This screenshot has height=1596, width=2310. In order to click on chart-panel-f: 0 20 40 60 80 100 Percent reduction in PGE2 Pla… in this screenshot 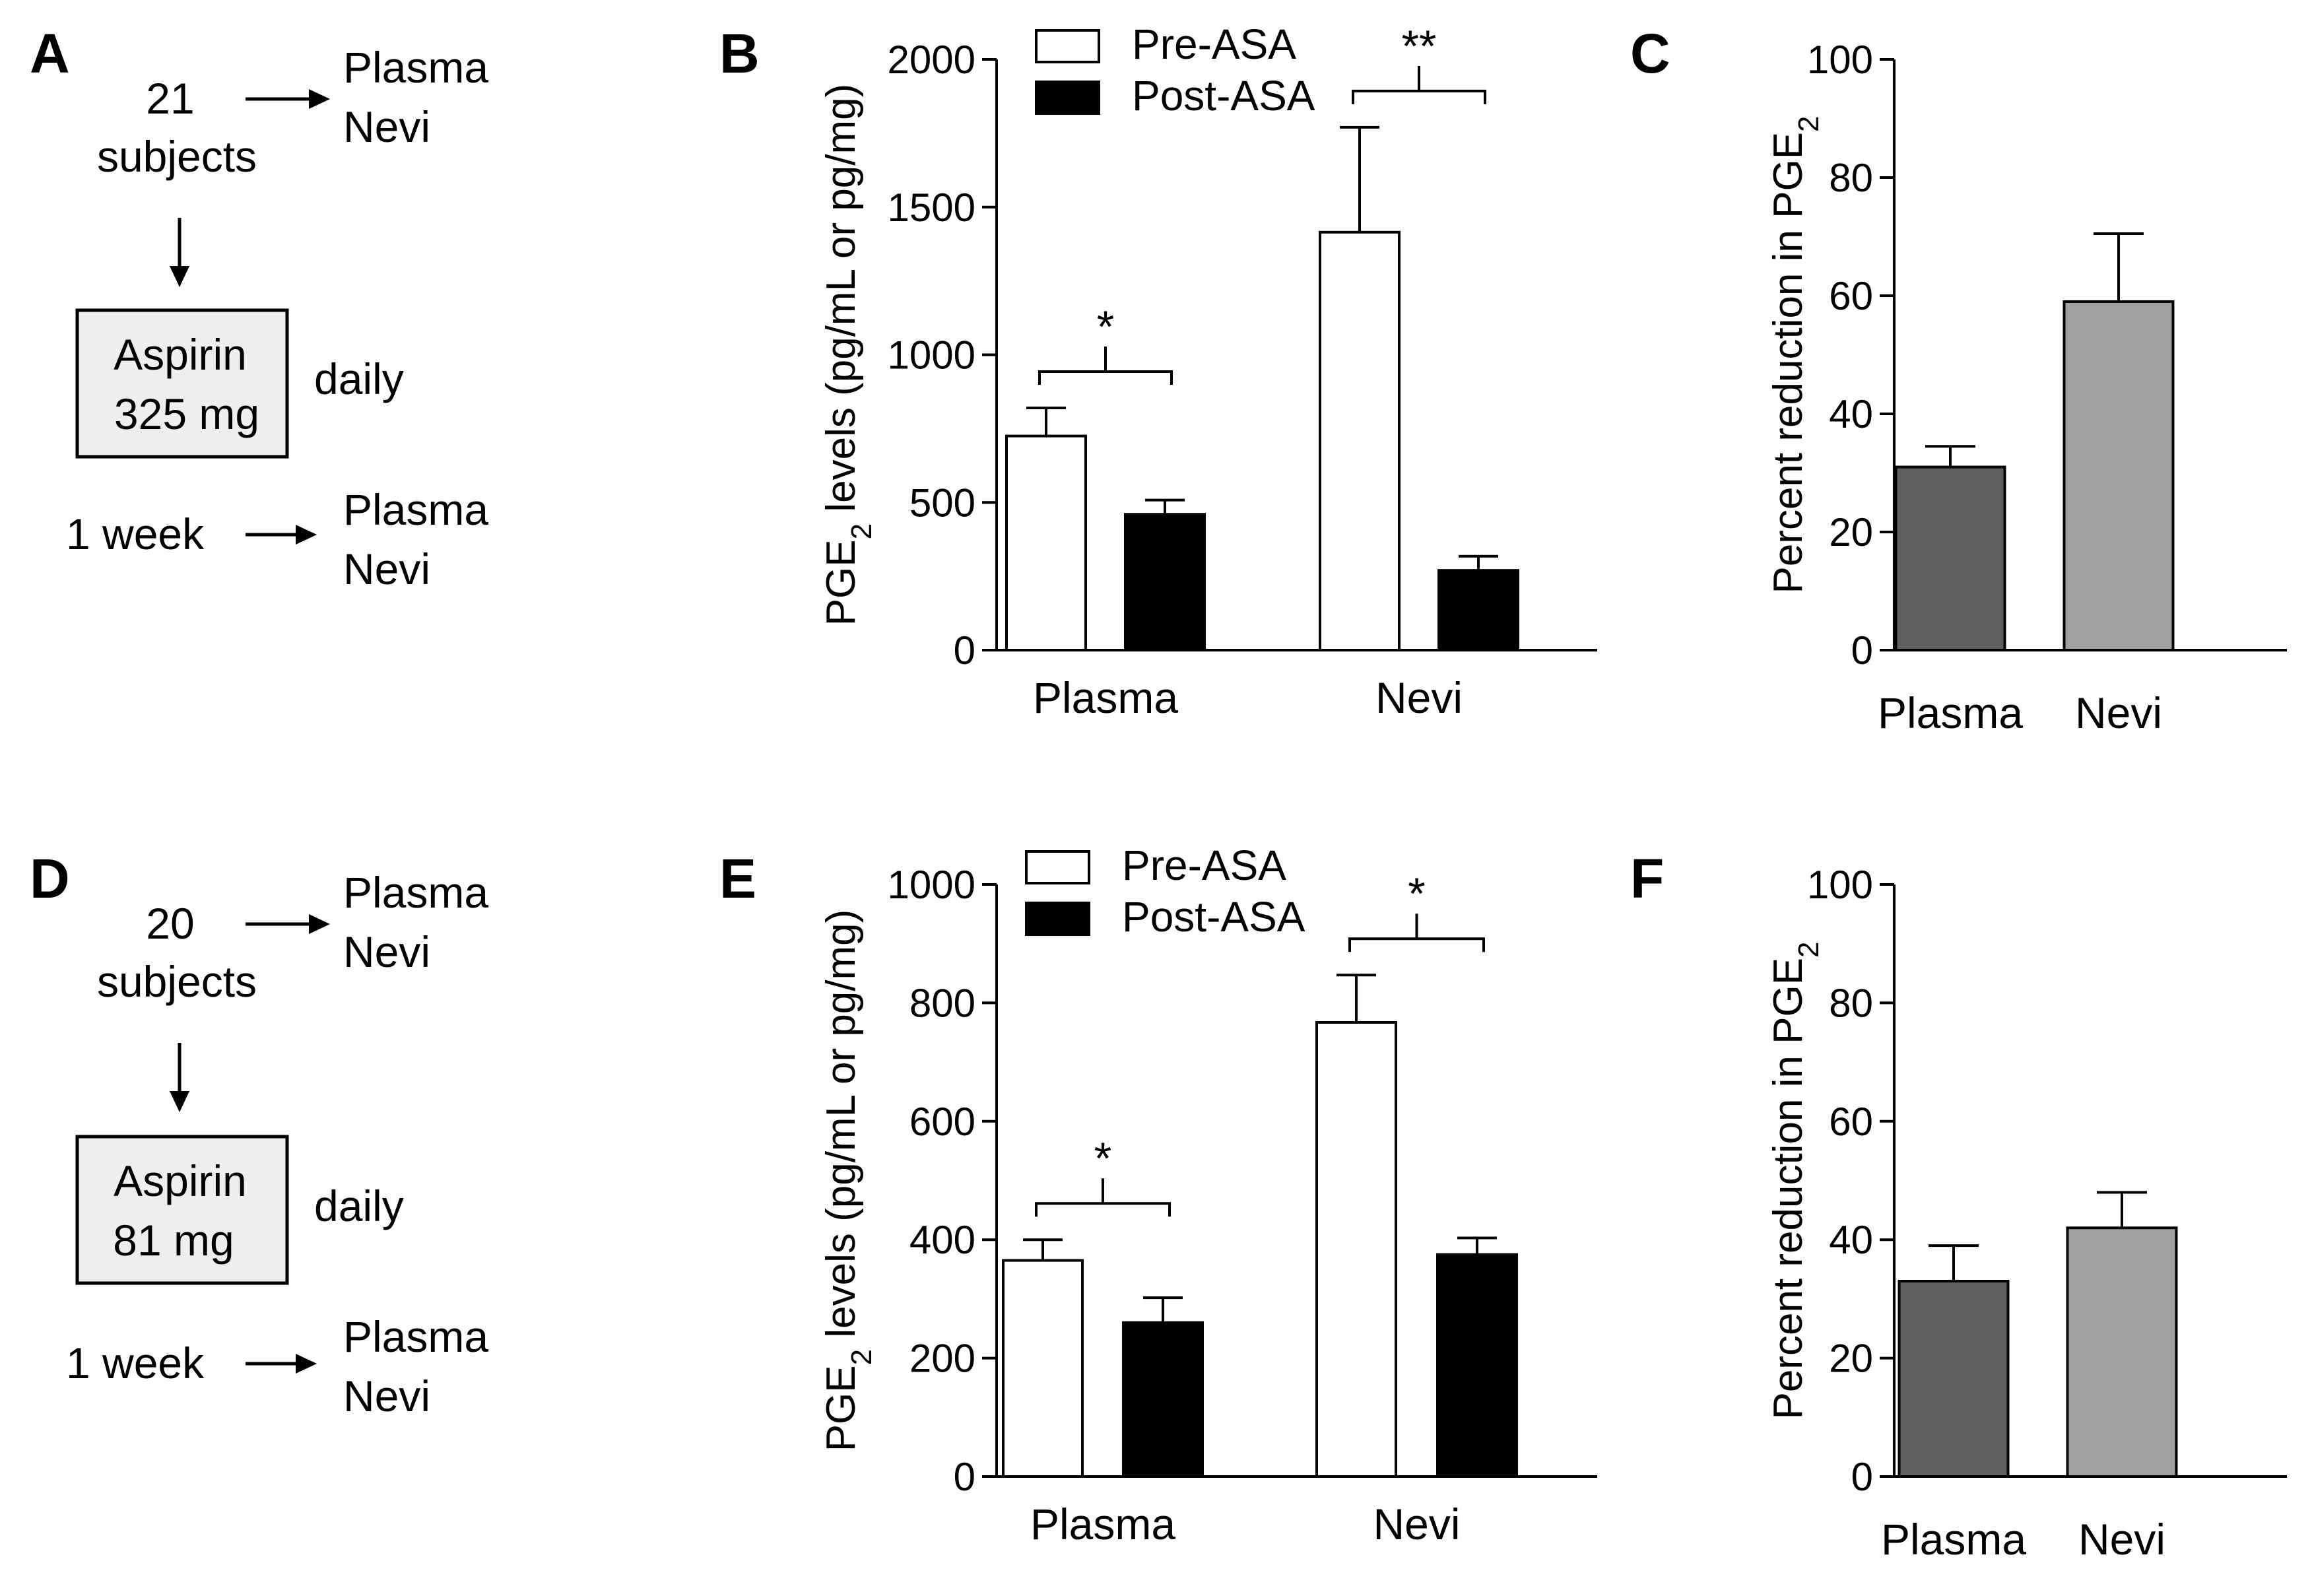, I will do `click(2027, 1213)`.